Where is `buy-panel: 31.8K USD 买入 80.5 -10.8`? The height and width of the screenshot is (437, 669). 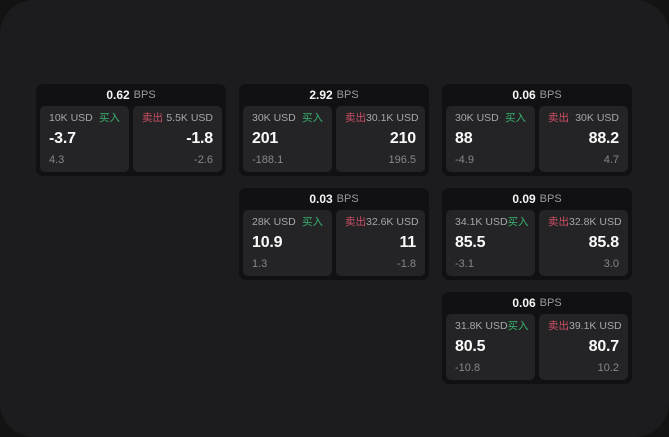
buy-panel: 31.8K USD 买入 80.5 -10.8 is located at coordinates (490, 347).